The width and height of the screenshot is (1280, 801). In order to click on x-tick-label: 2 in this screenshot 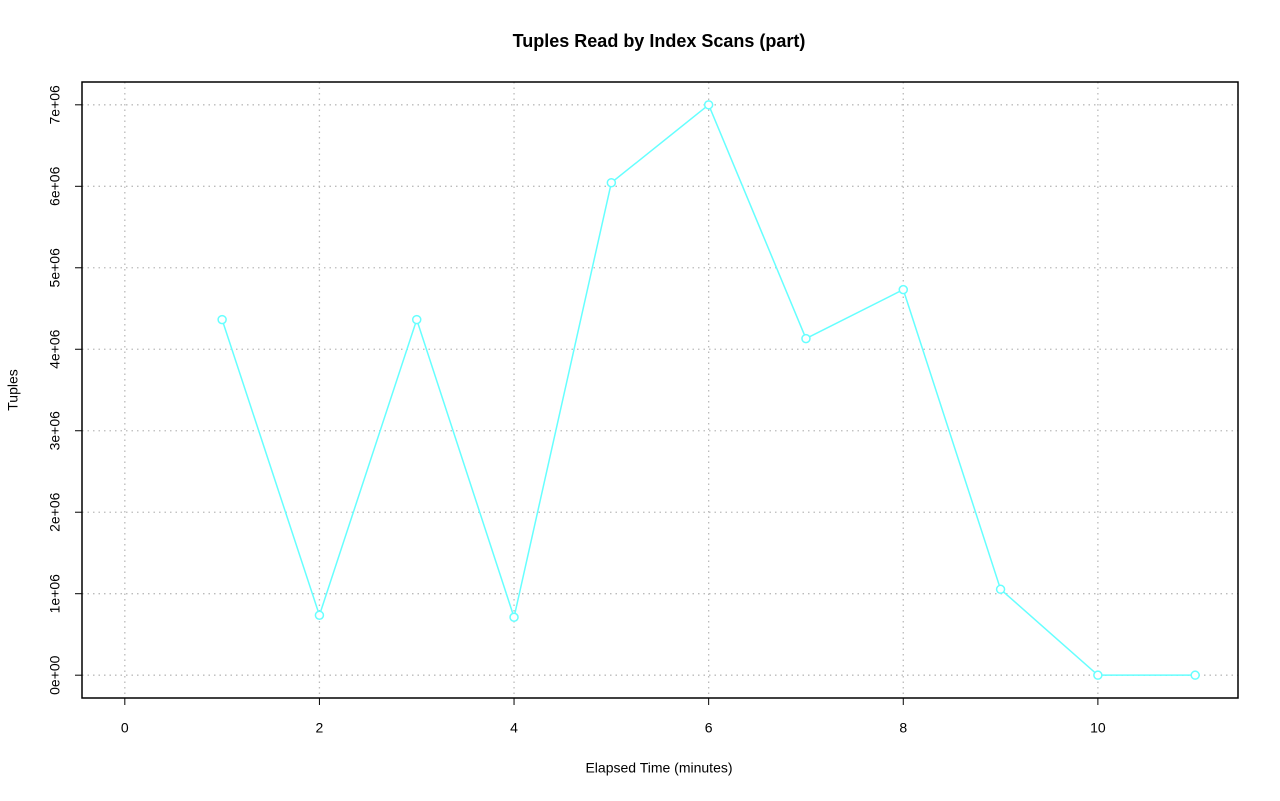, I will do `click(320, 728)`.